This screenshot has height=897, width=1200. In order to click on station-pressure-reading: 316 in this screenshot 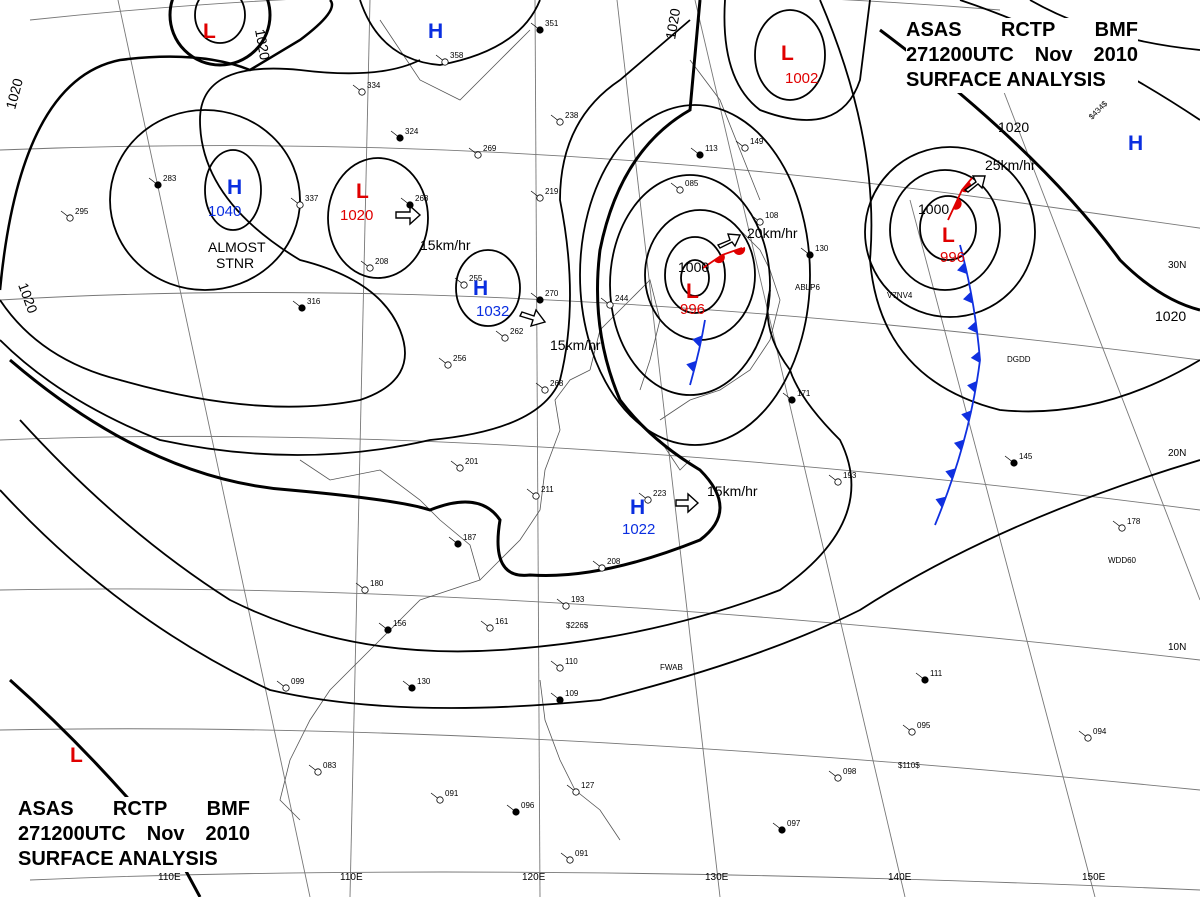, I will do `click(314, 301)`.